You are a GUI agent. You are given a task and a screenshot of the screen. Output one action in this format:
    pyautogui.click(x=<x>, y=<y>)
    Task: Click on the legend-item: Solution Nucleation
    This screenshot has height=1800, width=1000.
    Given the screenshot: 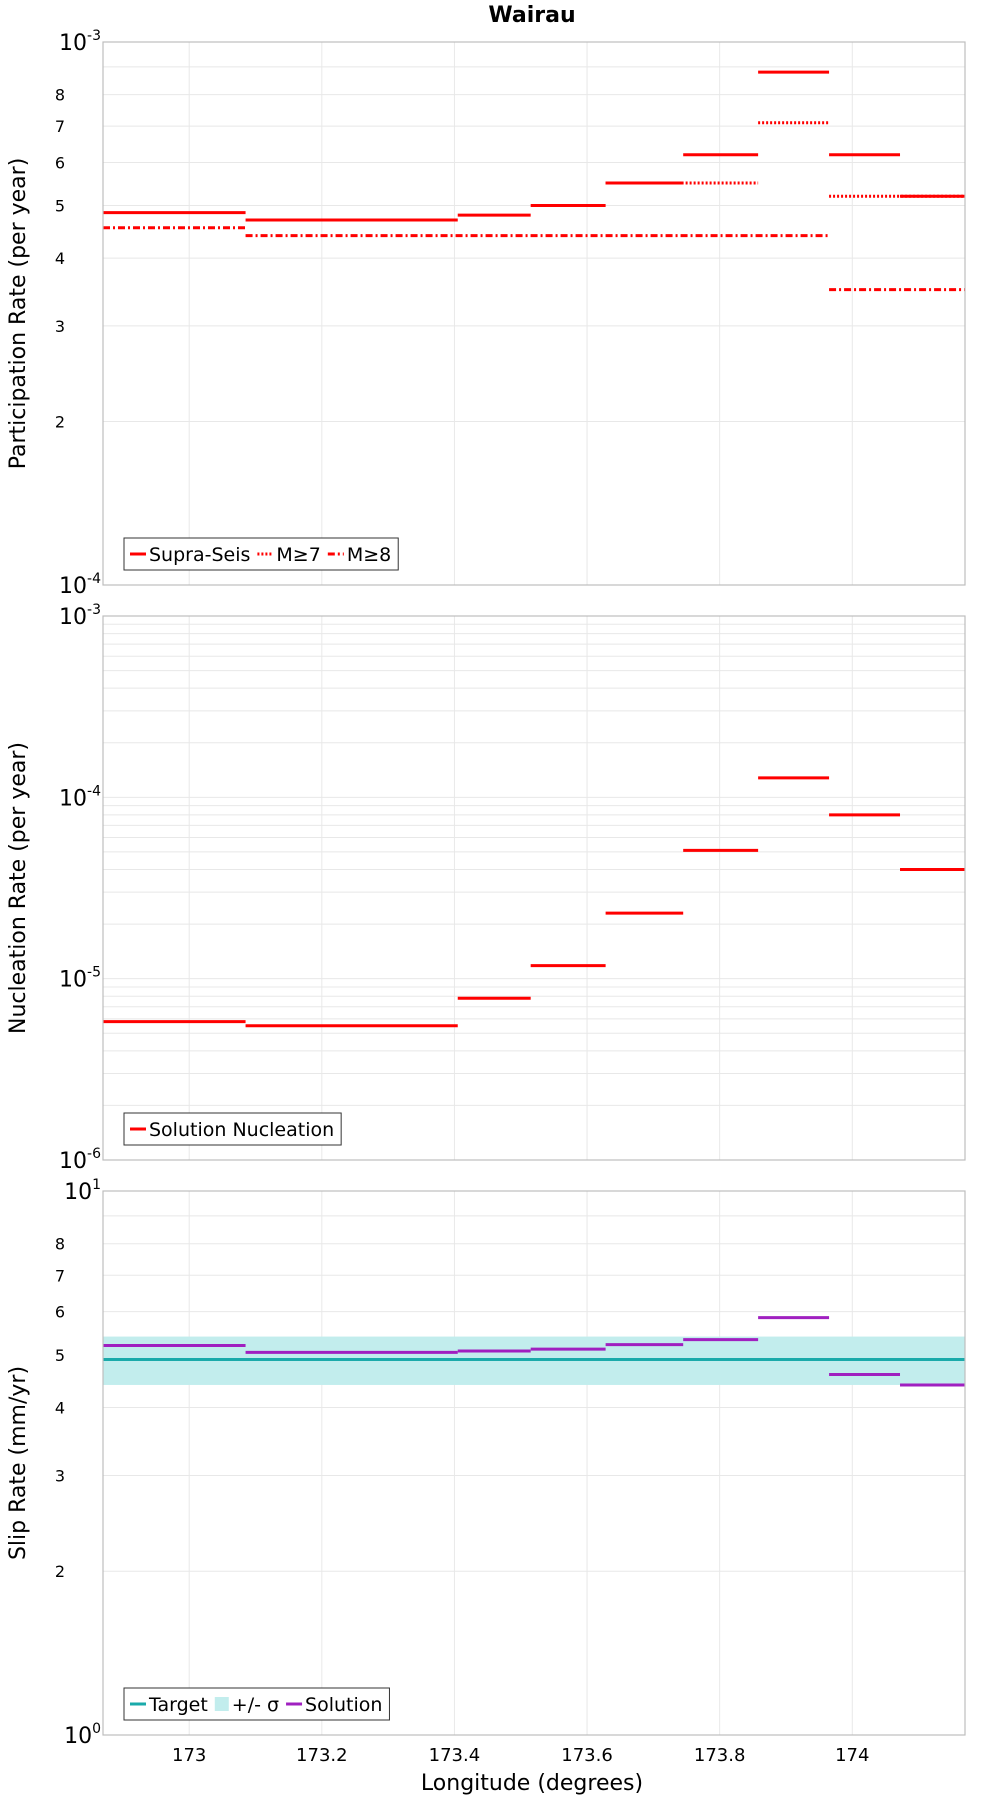 What is the action you would take?
    pyautogui.click(x=232, y=1130)
    